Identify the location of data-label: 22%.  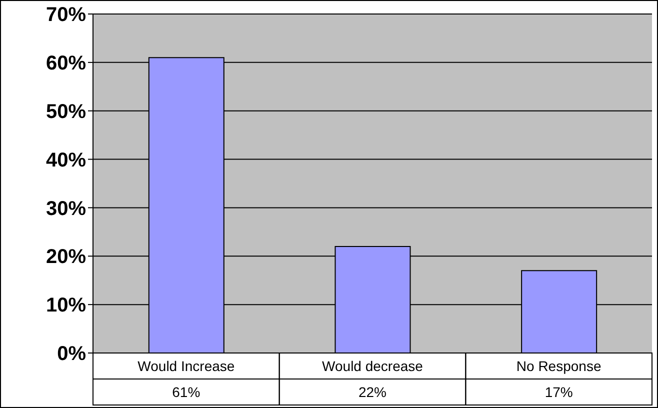
(372, 392).